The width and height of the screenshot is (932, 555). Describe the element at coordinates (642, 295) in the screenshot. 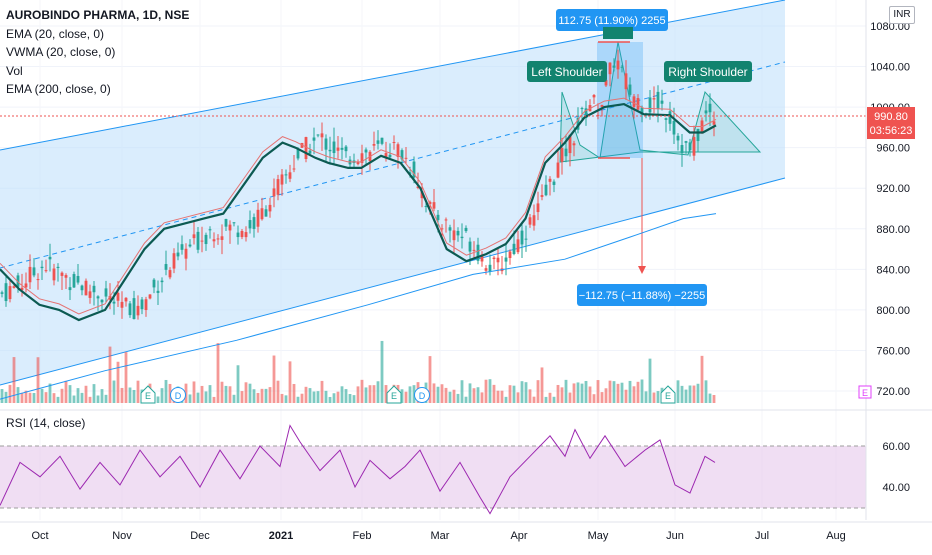

I see `bottom-measure-label: −112.75 (−11.88%) −2255` at that location.